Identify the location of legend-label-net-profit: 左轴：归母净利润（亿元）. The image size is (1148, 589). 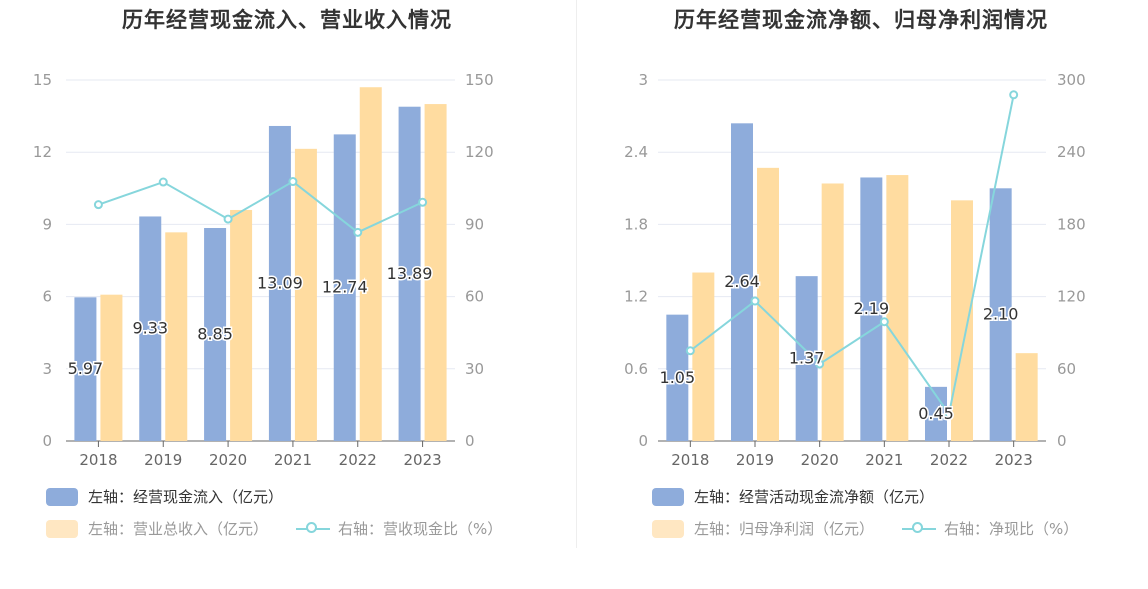
(784, 529).